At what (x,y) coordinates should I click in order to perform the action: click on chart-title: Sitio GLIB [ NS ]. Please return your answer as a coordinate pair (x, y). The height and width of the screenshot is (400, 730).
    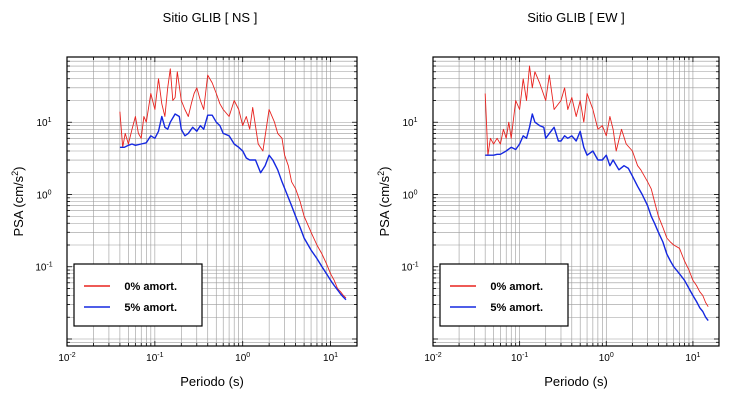
    Looking at the image, I should click on (210, 17).